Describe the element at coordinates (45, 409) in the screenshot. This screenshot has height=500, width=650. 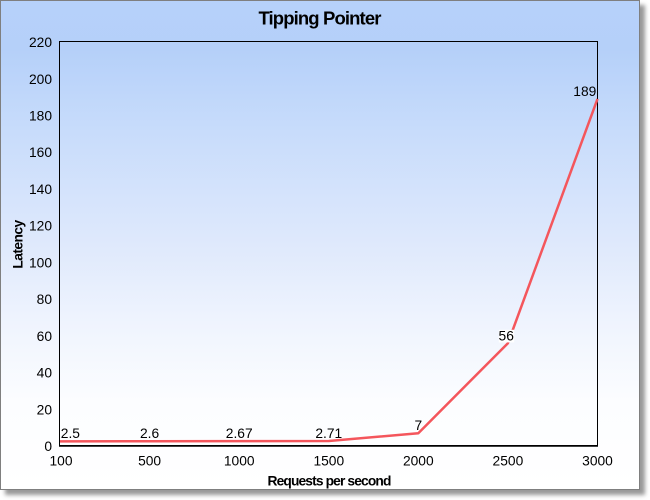
I see `svg-text: 20` at that location.